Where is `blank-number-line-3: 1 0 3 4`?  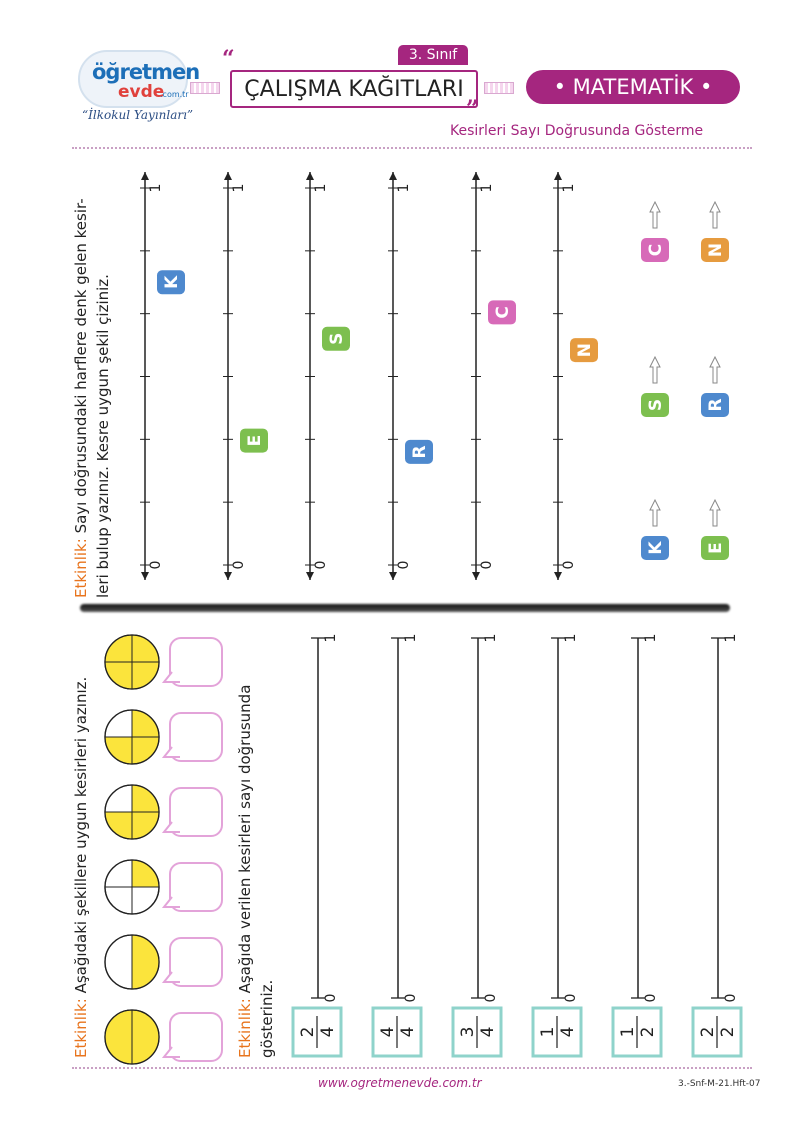 blank-number-line-3: 1 0 3 4 is located at coordinates (477, 846).